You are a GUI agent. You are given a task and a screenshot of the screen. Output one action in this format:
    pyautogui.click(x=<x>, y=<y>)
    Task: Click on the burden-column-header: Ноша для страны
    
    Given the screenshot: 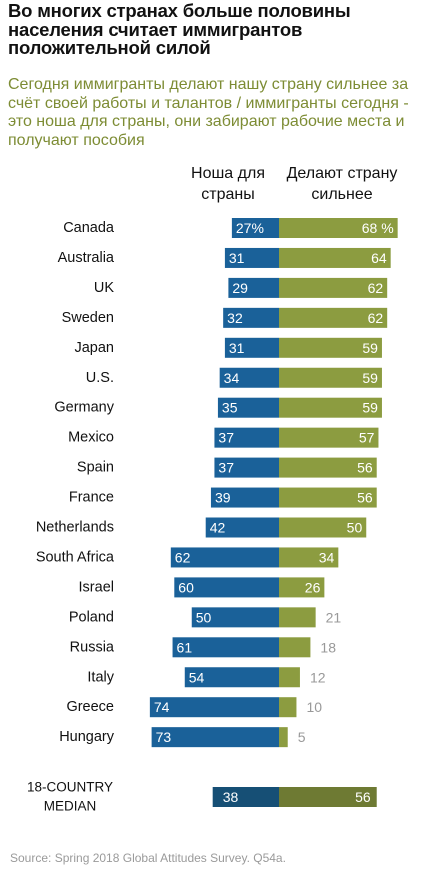 What is the action you would take?
    pyautogui.click(x=228, y=184)
    